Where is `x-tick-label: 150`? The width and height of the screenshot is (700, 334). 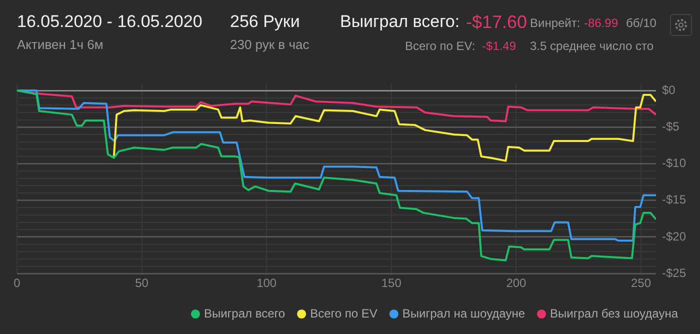 x-tick-label: 150 is located at coordinates (391, 283).